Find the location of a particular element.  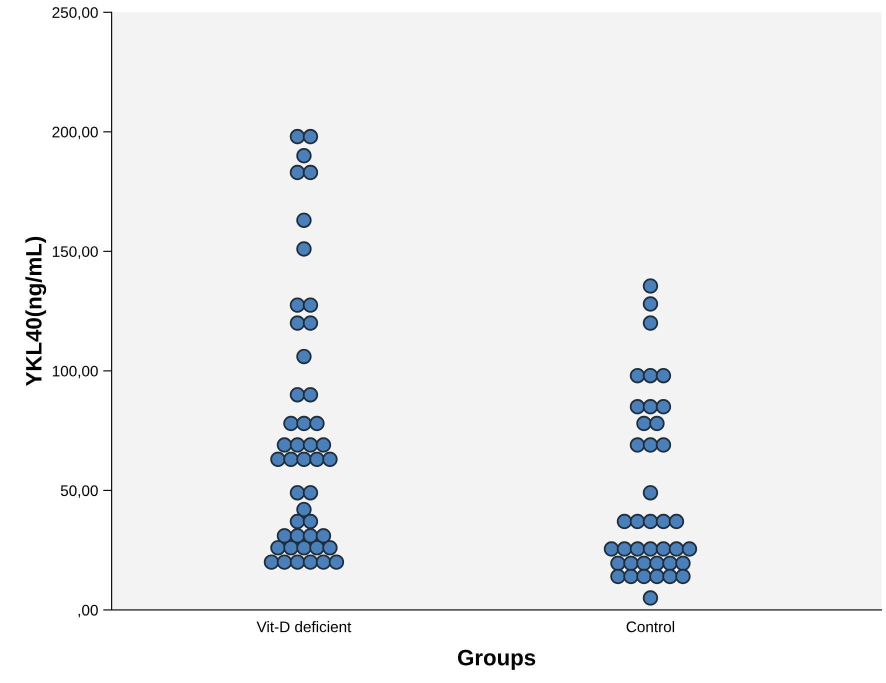

x-axis-title: Groups is located at coordinates (497, 660).